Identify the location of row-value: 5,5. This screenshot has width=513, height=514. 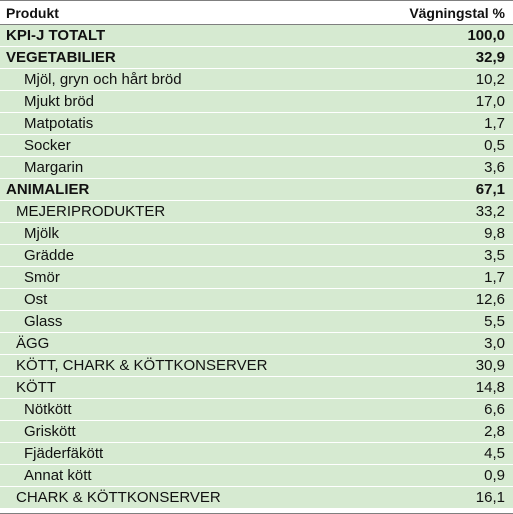
(494, 321).